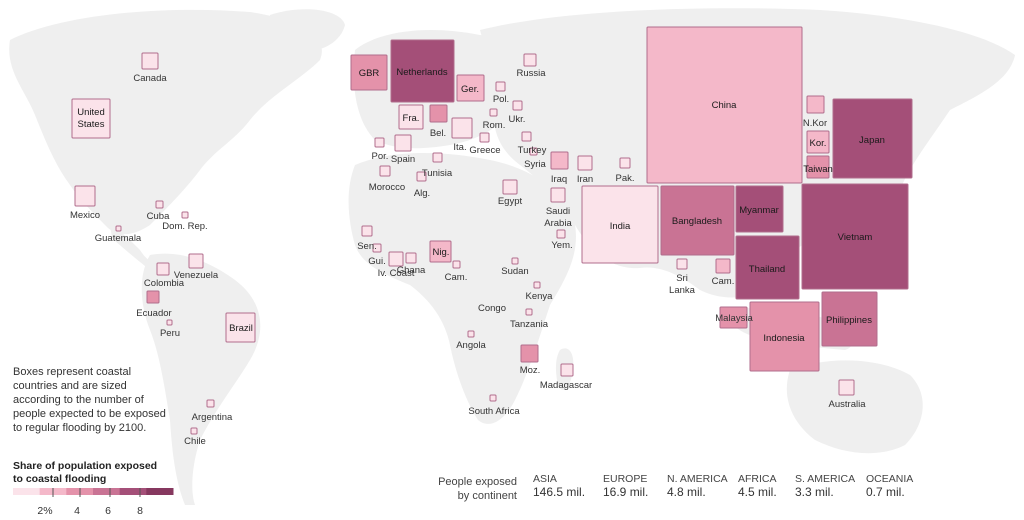  I want to click on box-cuba, so click(159, 204).